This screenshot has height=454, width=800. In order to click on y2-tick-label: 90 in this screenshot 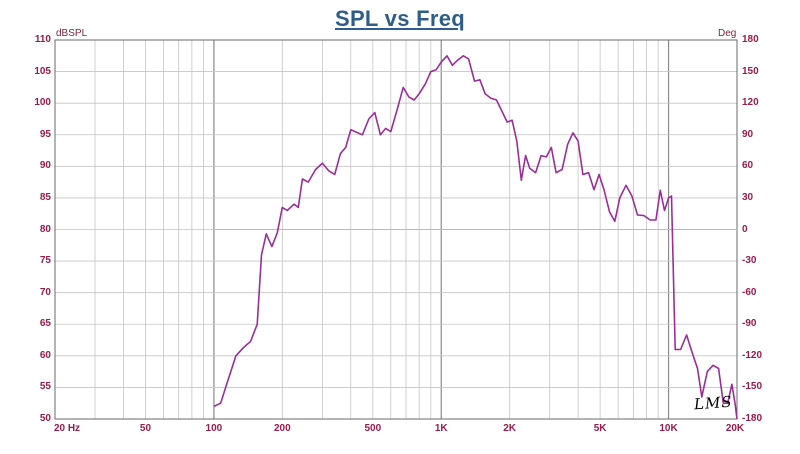, I will do `click(748, 134)`.